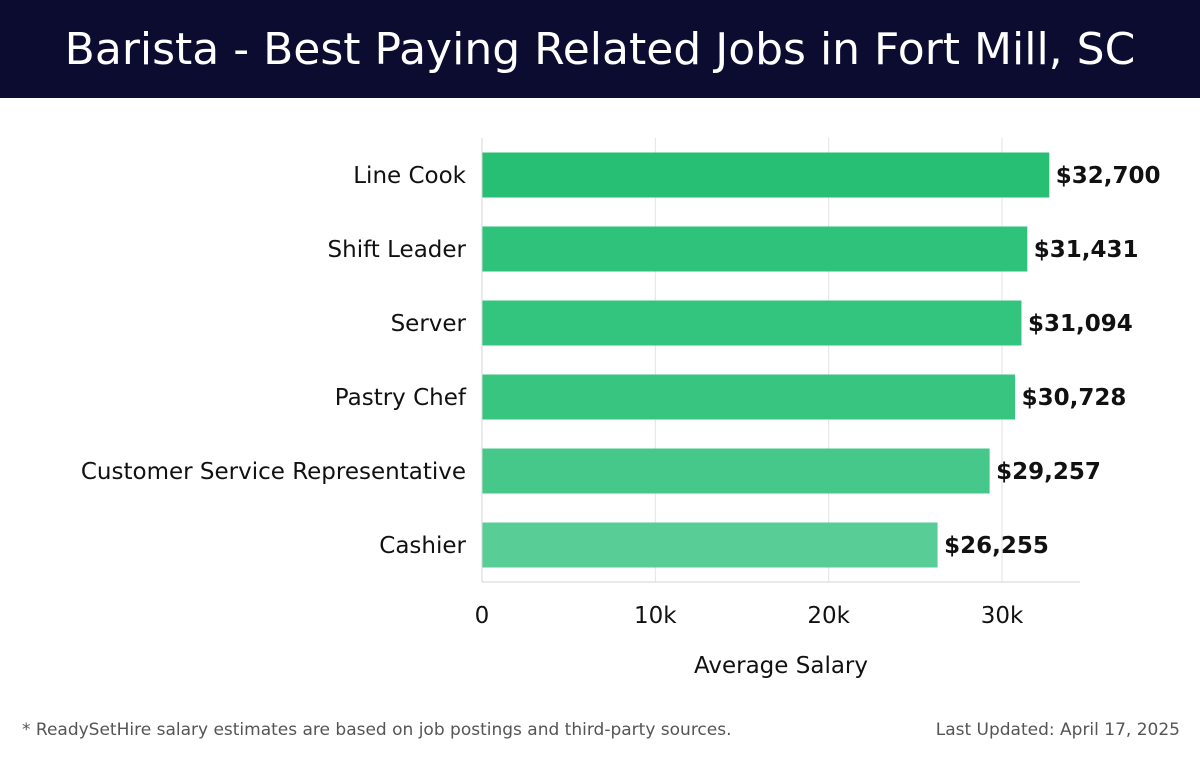  What do you see at coordinates (996, 546) in the screenshot?
I see `value-label-5: $26,255` at bounding box center [996, 546].